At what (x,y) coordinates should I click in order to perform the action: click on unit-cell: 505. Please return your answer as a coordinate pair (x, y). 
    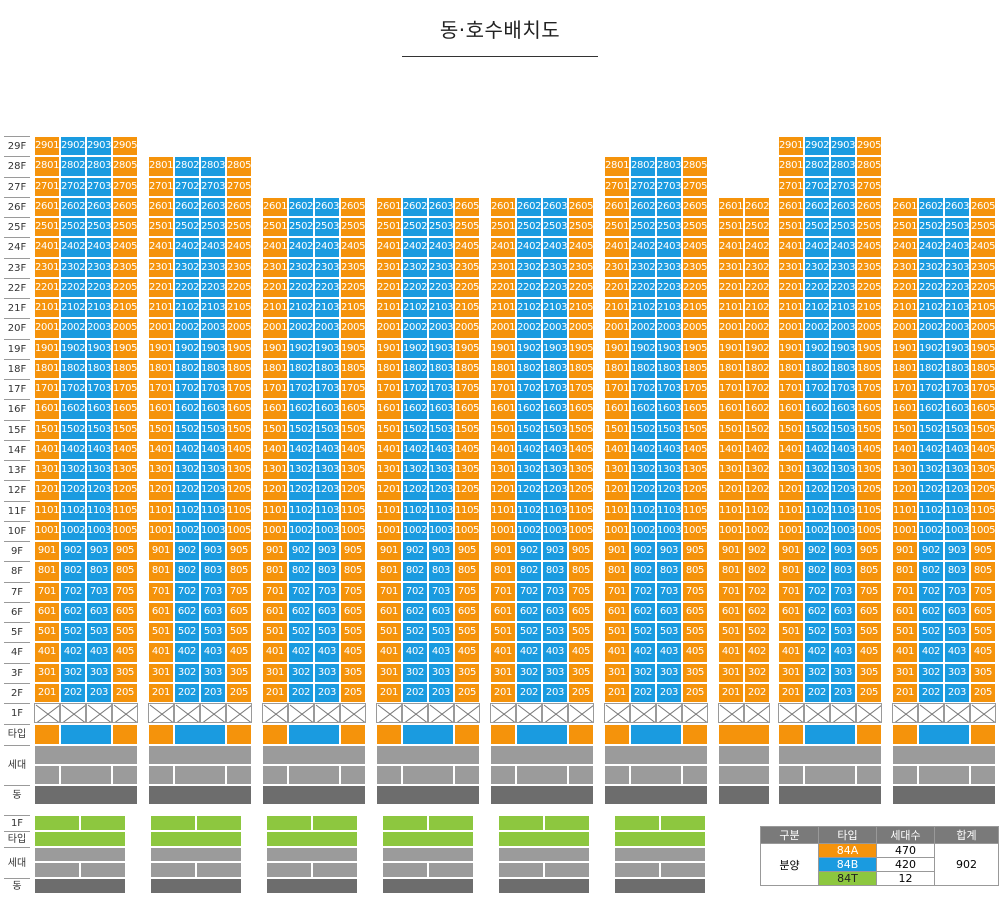
    Looking at the image, I should click on (581, 632).